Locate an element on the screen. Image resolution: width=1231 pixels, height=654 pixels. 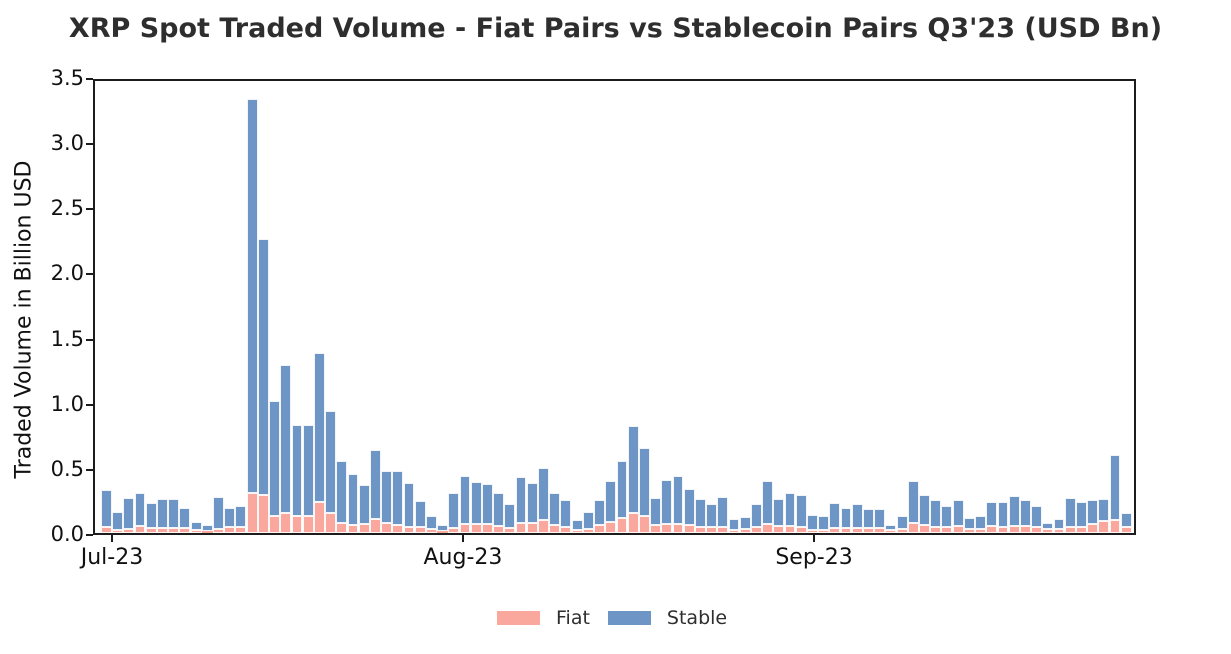
y-tick-label: 0.5 is located at coordinates (67, 468).